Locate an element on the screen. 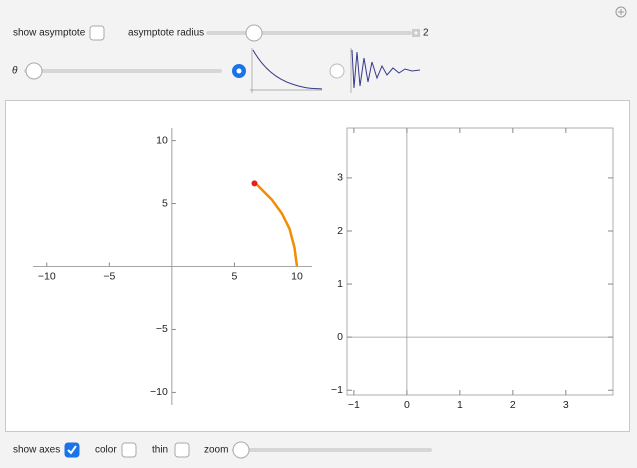 Image resolution: width=637 pixels, height=468 pixels. label: color is located at coordinates (106, 450).